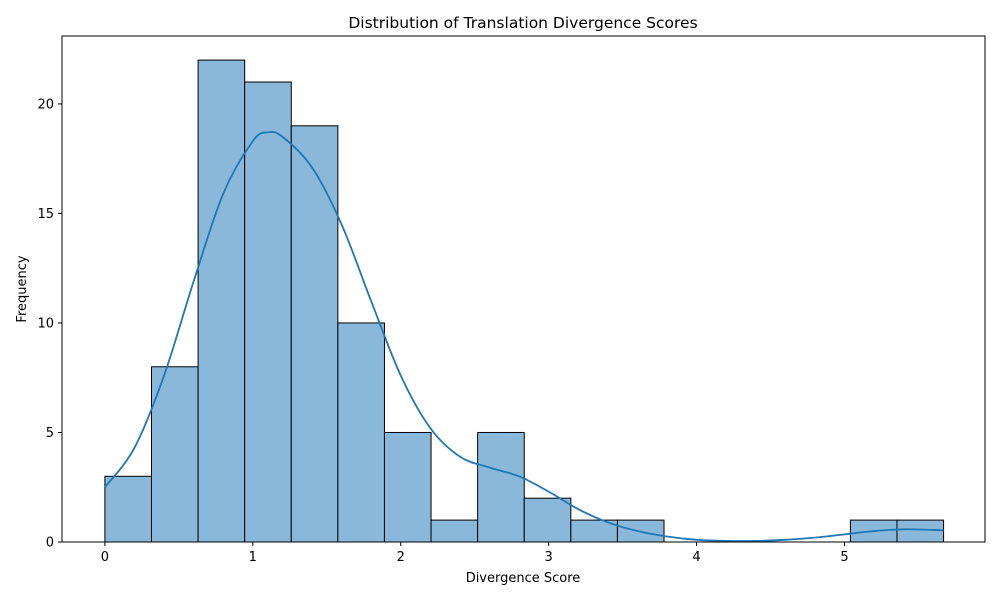 The height and width of the screenshot is (600, 1000). What do you see at coordinates (549, 557) in the screenshot?
I see `x-tick-label: 3` at bounding box center [549, 557].